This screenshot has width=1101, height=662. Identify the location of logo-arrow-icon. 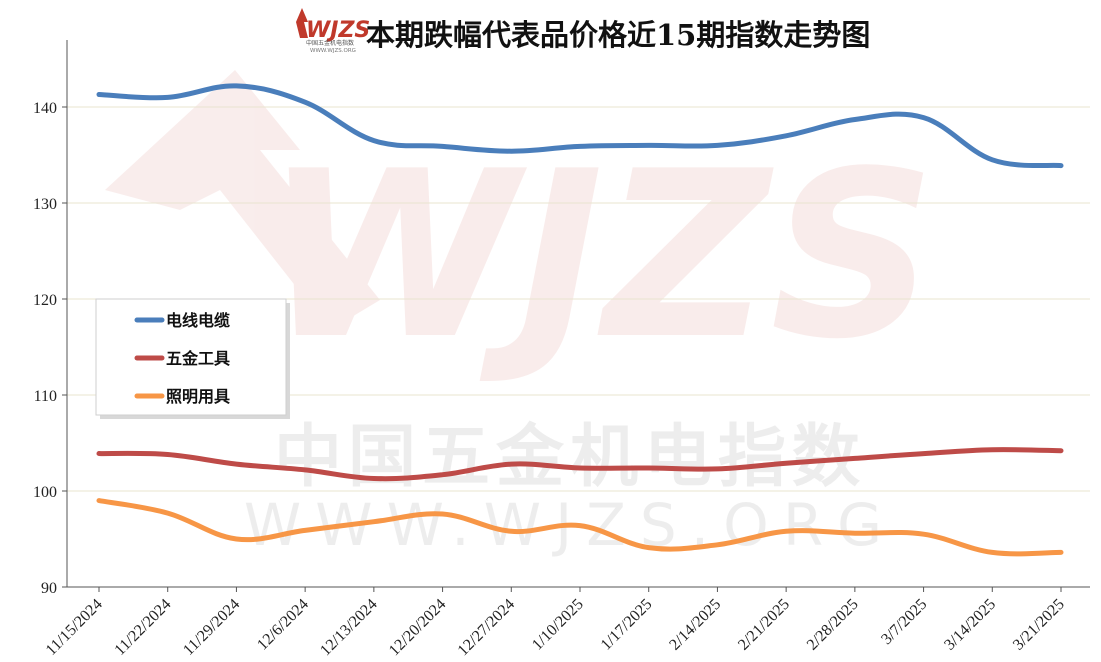
(302, 23).